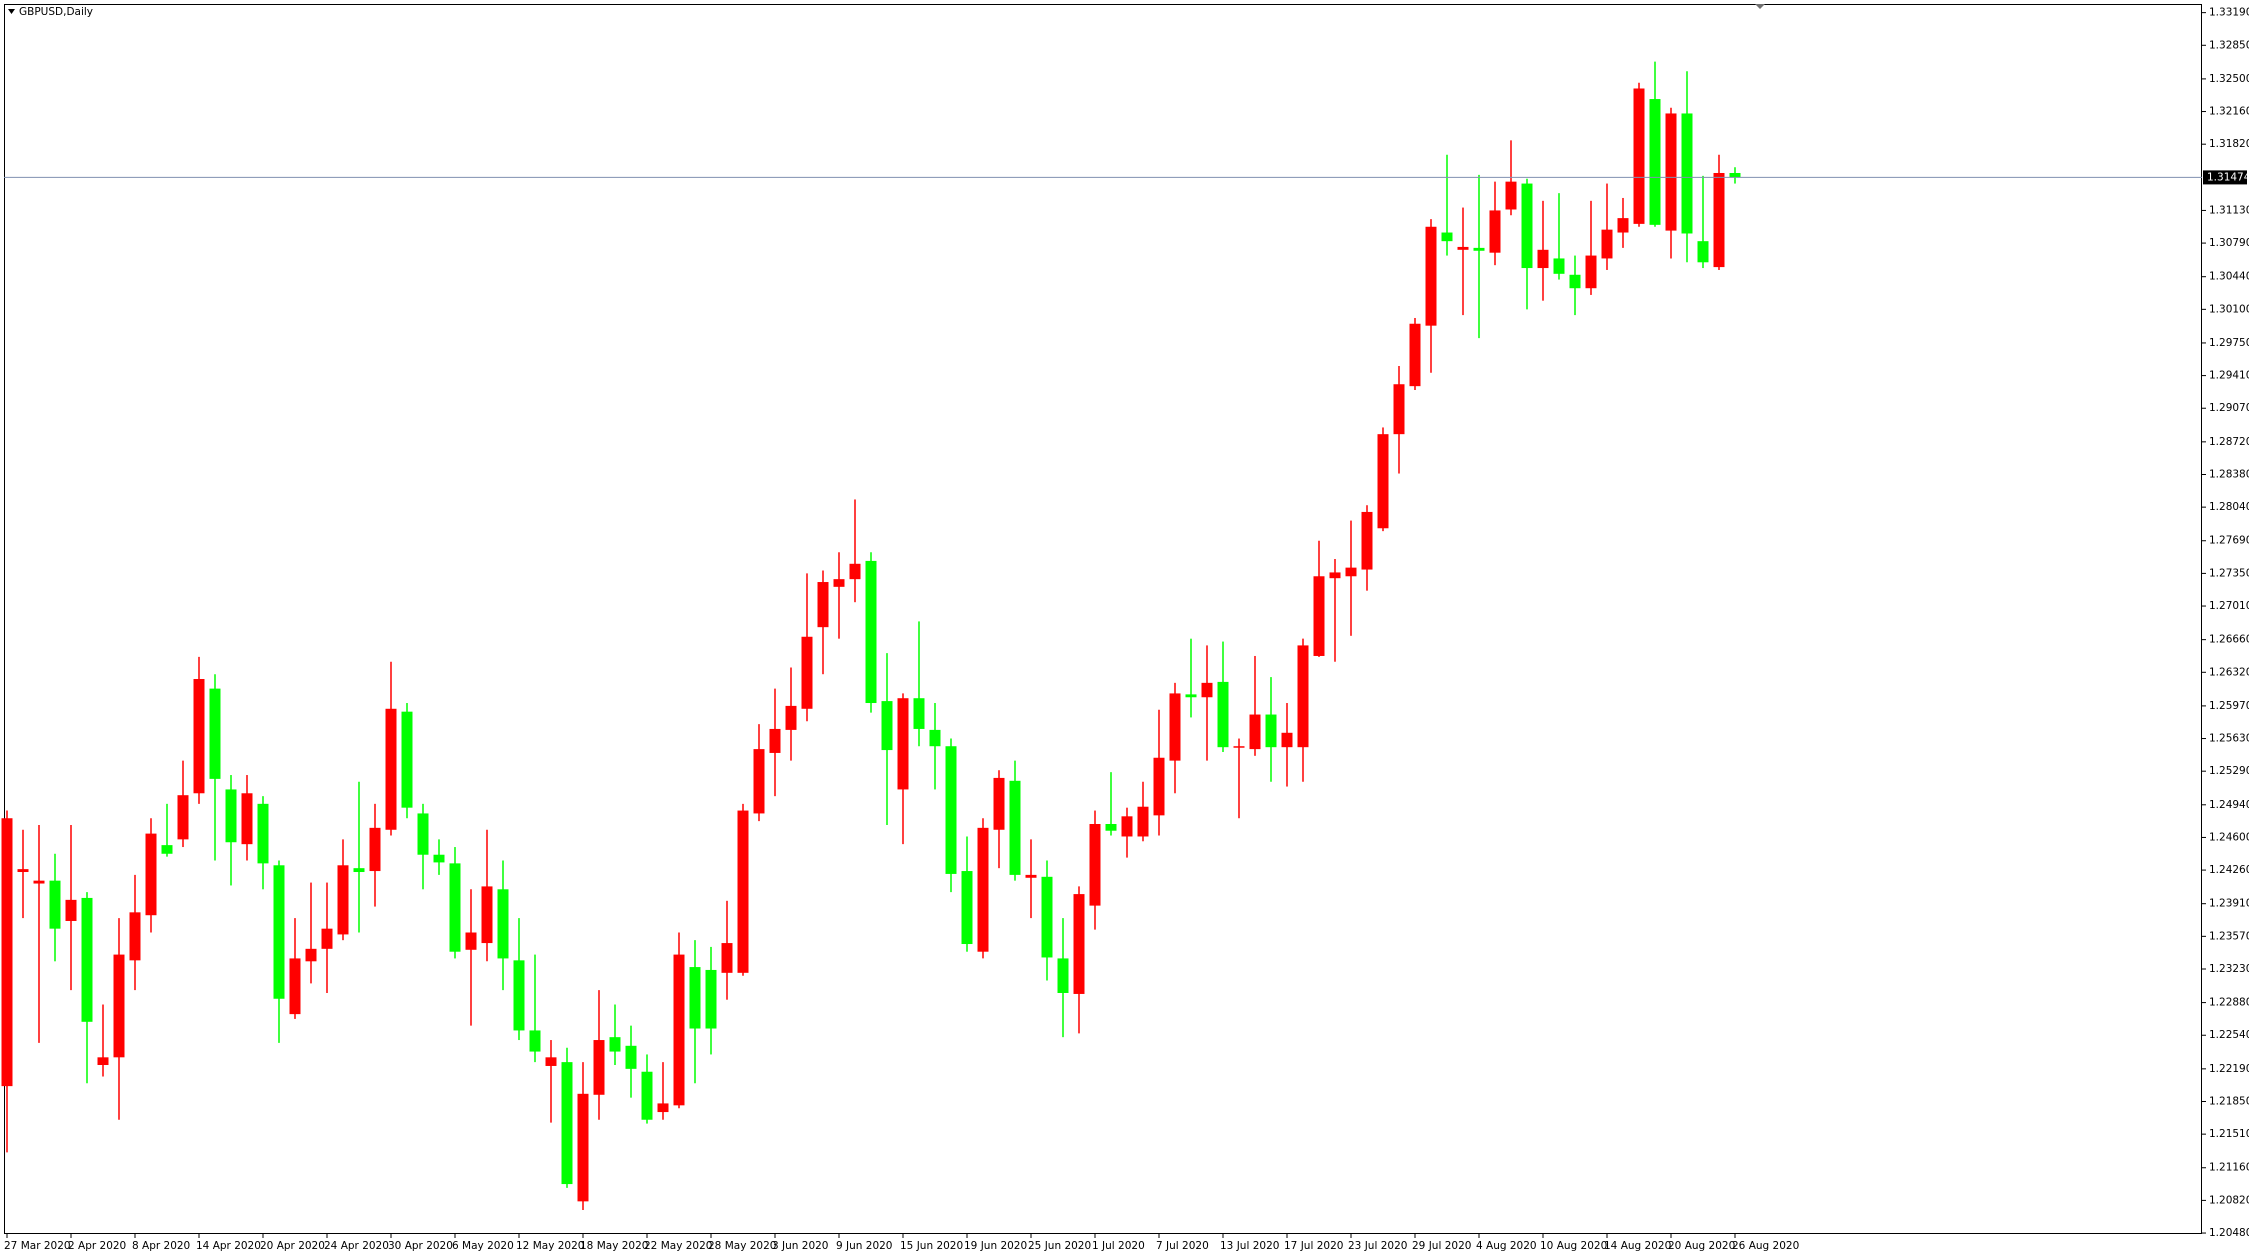 This screenshot has height=1260, width=2249. What do you see at coordinates (2229, 1168) in the screenshot?
I see `y-tick-label: 1.21160` at bounding box center [2229, 1168].